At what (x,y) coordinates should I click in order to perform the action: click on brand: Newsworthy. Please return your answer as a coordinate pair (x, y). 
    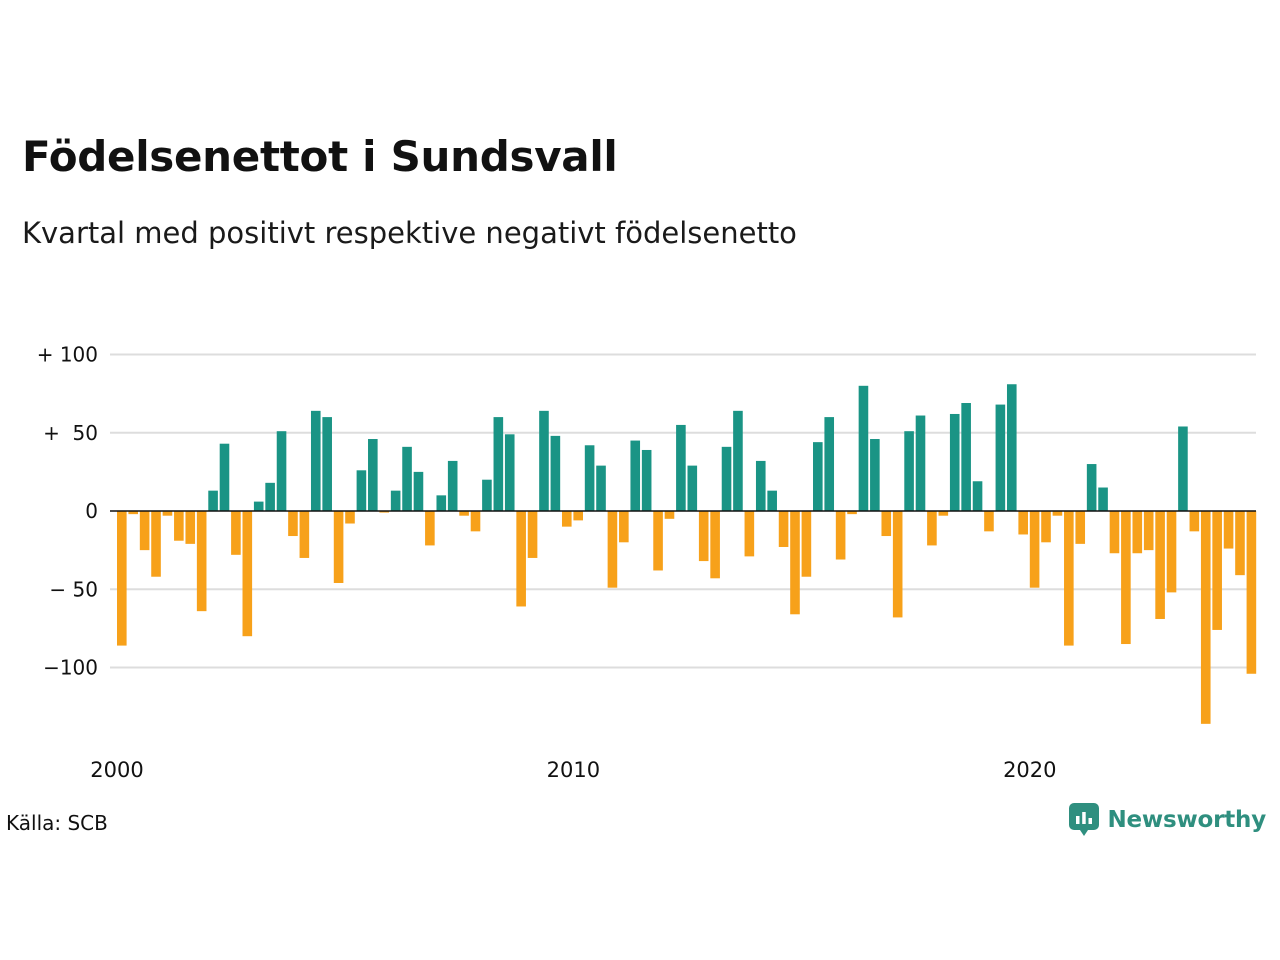
    Looking at the image, I should click on (1167, 820).